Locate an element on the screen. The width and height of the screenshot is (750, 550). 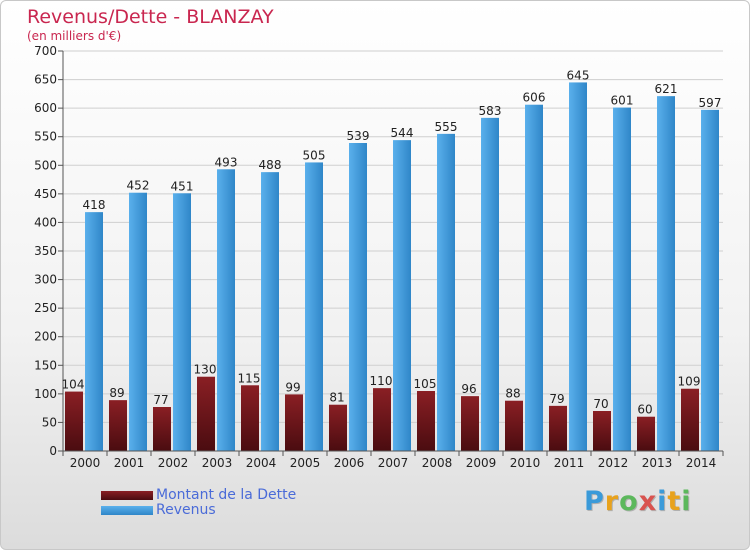
y-tick-label: 150 is located at coordinates (45, 365).